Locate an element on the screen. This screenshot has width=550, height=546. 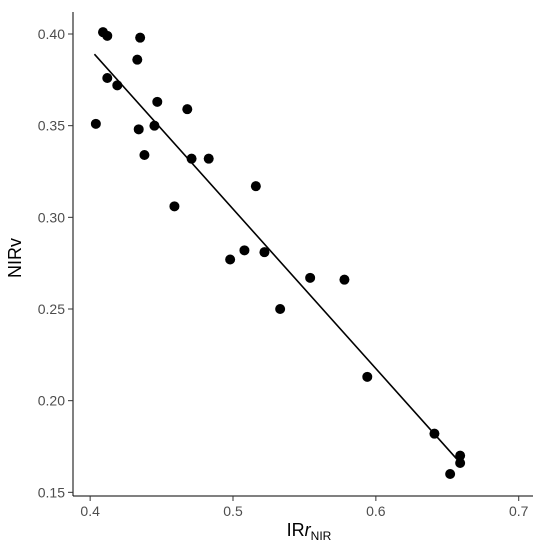
x-axis-ticks: 0.4 0.5 0.6 0.7 is located at coordinates (304, 507).